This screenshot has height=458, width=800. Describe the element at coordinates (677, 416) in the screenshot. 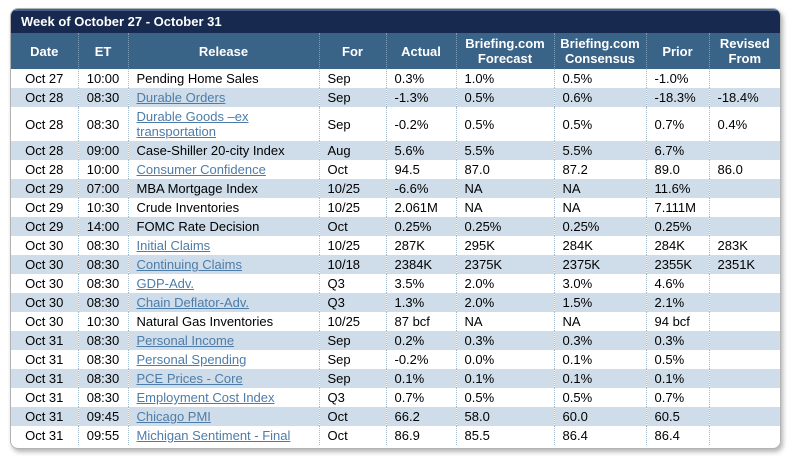

I see `prior-cell: 60.5` at that location.